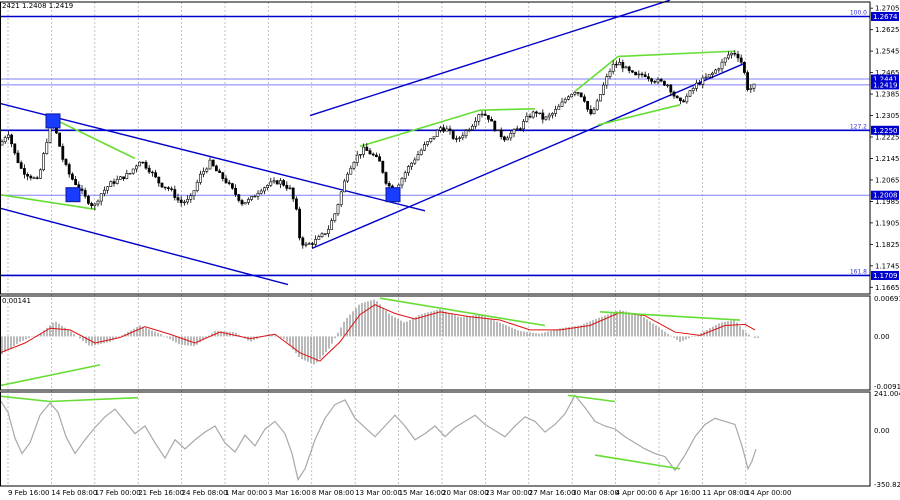 The image size is (900, 500). What do you see at coordinates (887, 73) in the screenshot?
I see `price-tick-label: 1.2465` at bounding box center [887, 73].